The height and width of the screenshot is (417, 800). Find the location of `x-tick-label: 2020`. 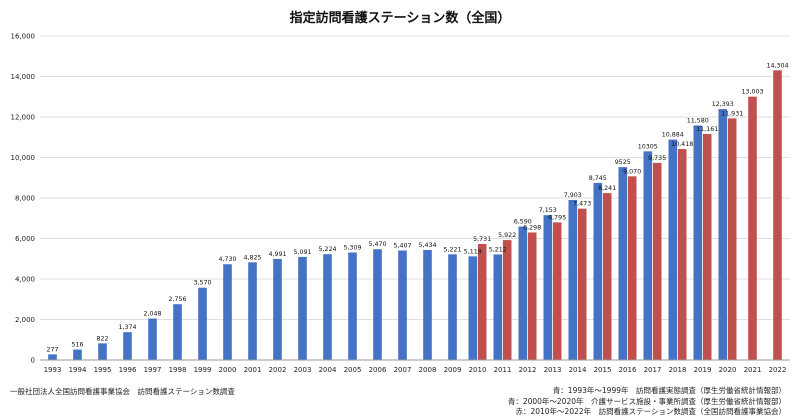

x-tick-label: 2020 is located at coordinates (728, 370).